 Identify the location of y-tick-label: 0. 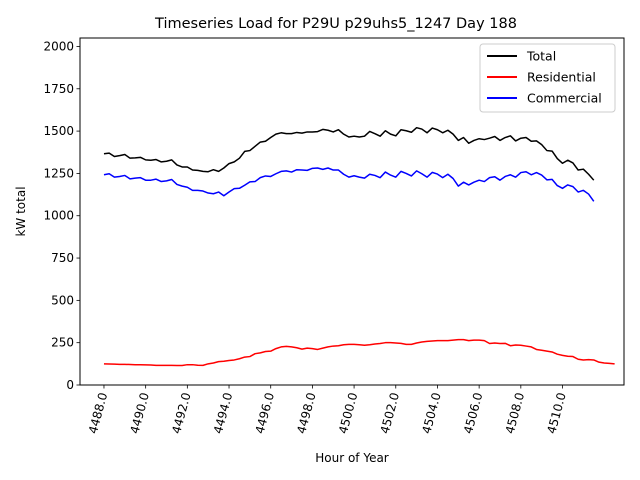
(70, 385).